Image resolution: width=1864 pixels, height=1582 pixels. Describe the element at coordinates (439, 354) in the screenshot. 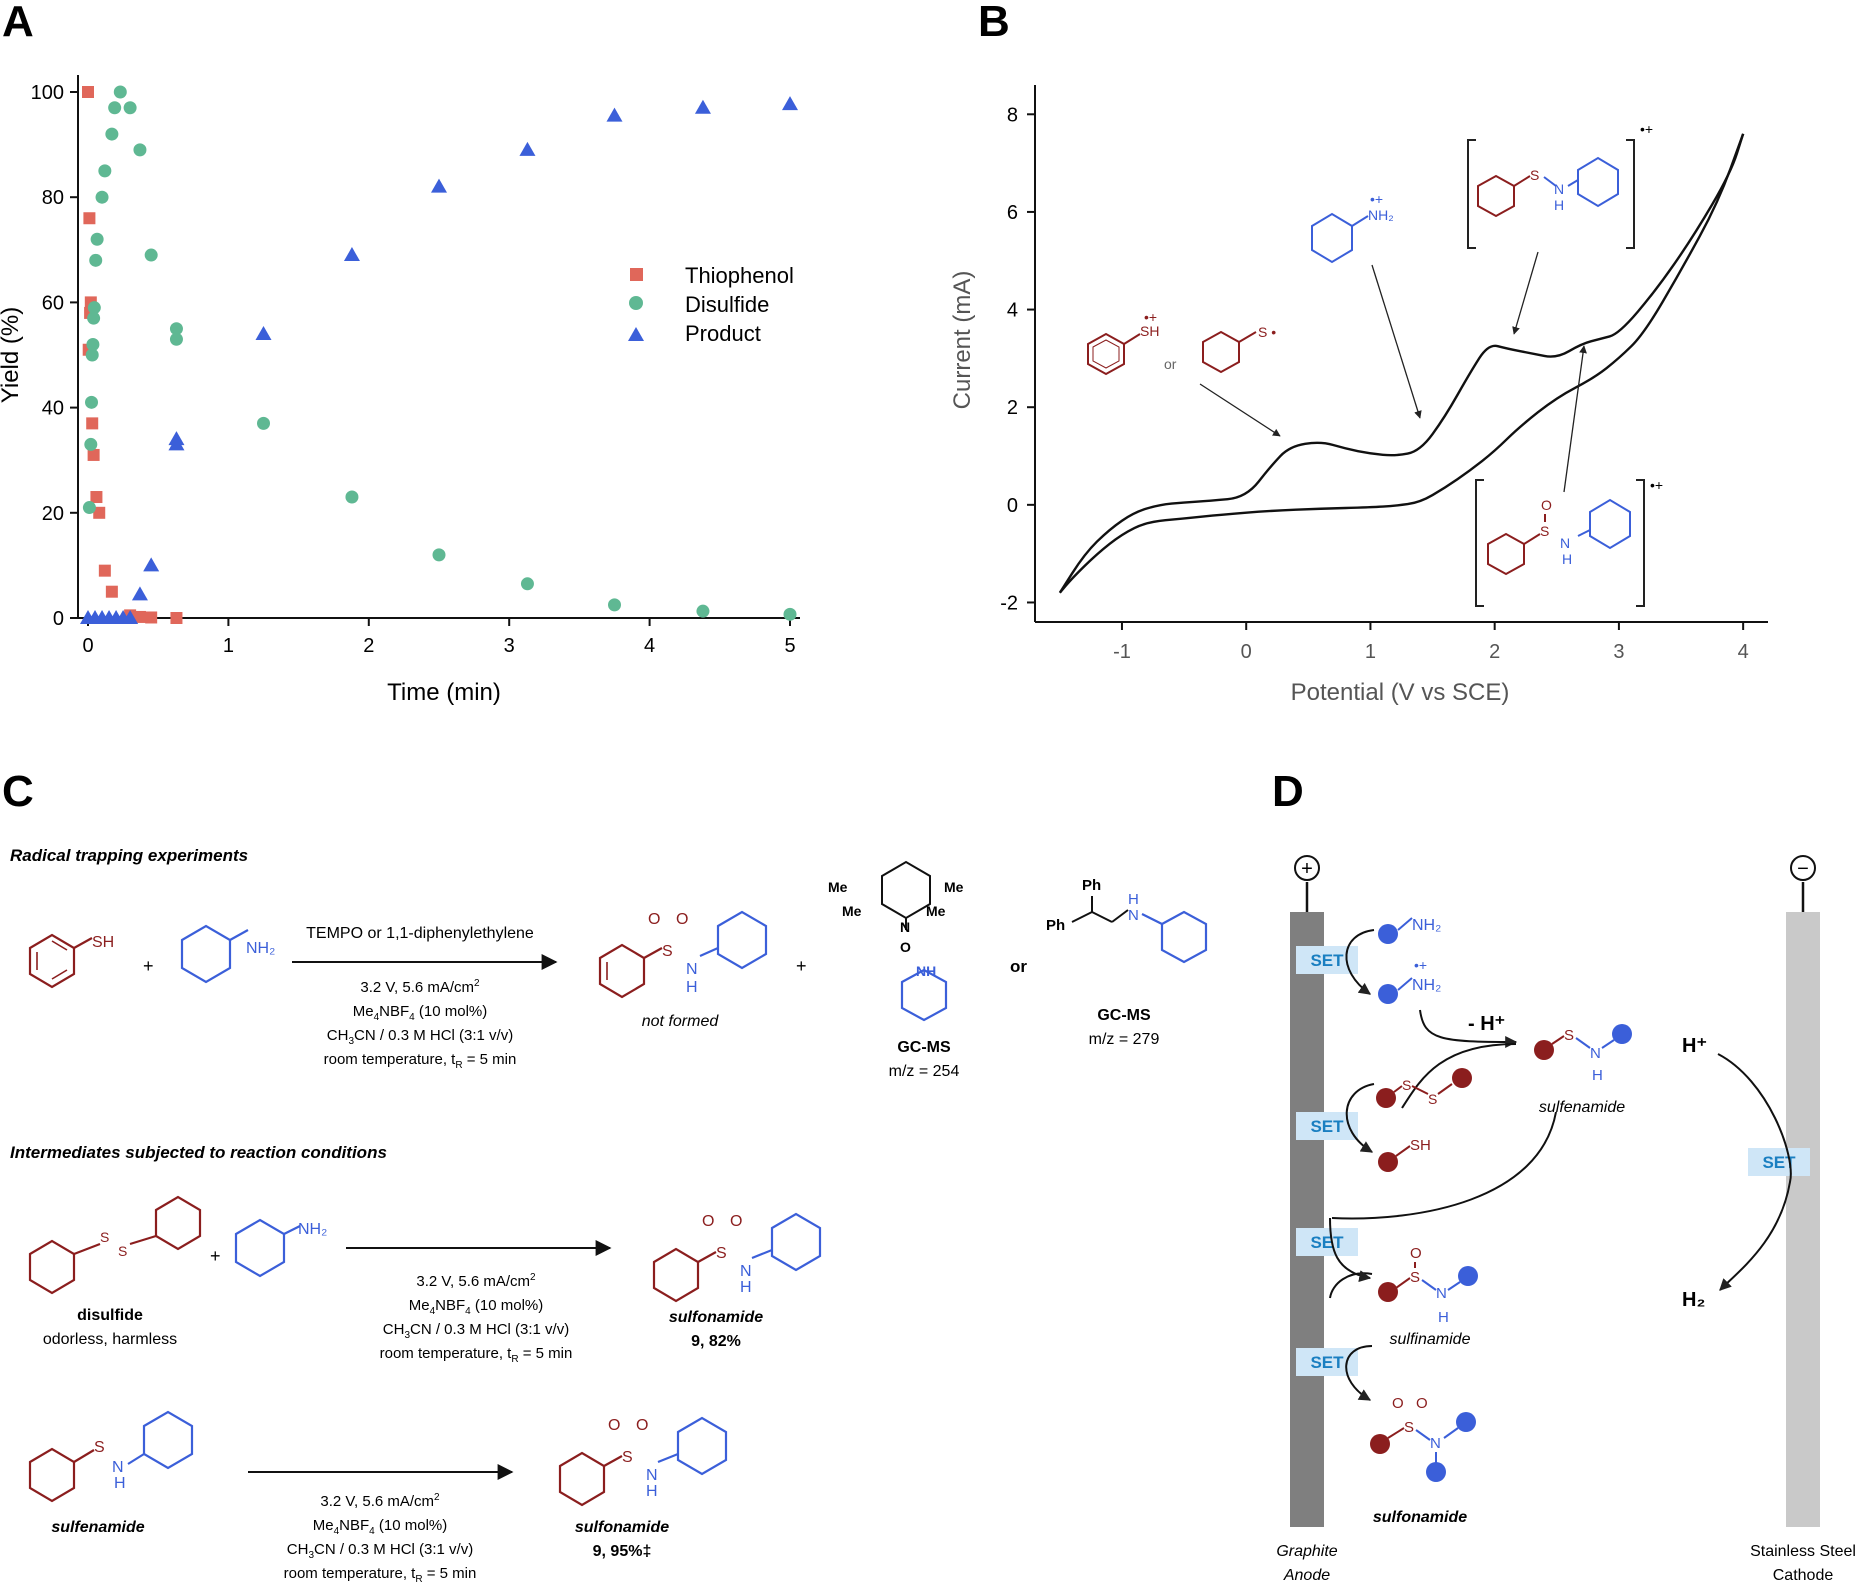

I see `chart-a-points` at that location.